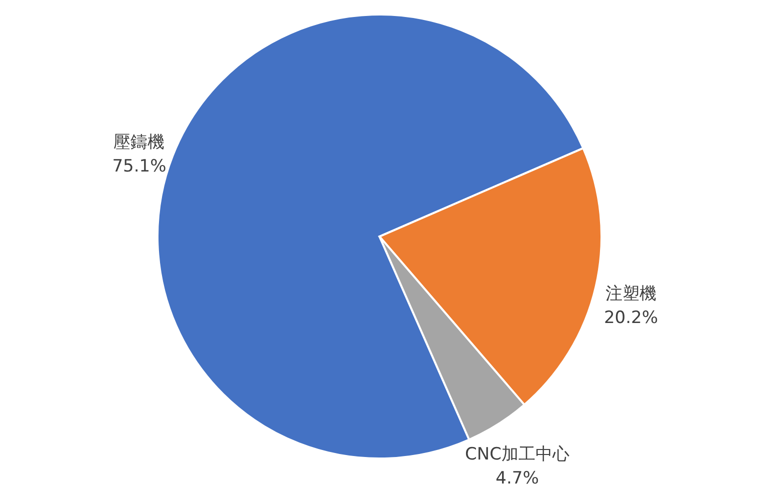  I want to click on slice-label: CNC加工中心, so click(517, 454).